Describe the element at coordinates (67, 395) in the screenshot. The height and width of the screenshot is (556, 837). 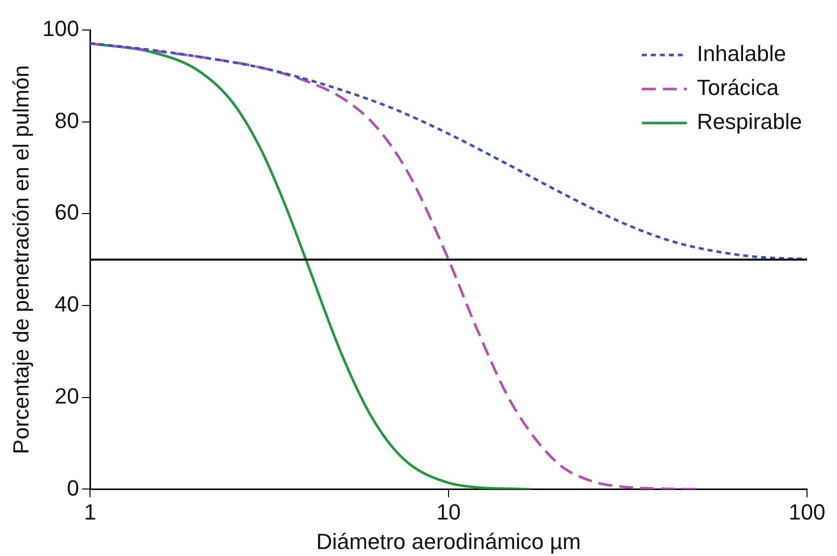
I see `y-tick-label: 20` at that location.